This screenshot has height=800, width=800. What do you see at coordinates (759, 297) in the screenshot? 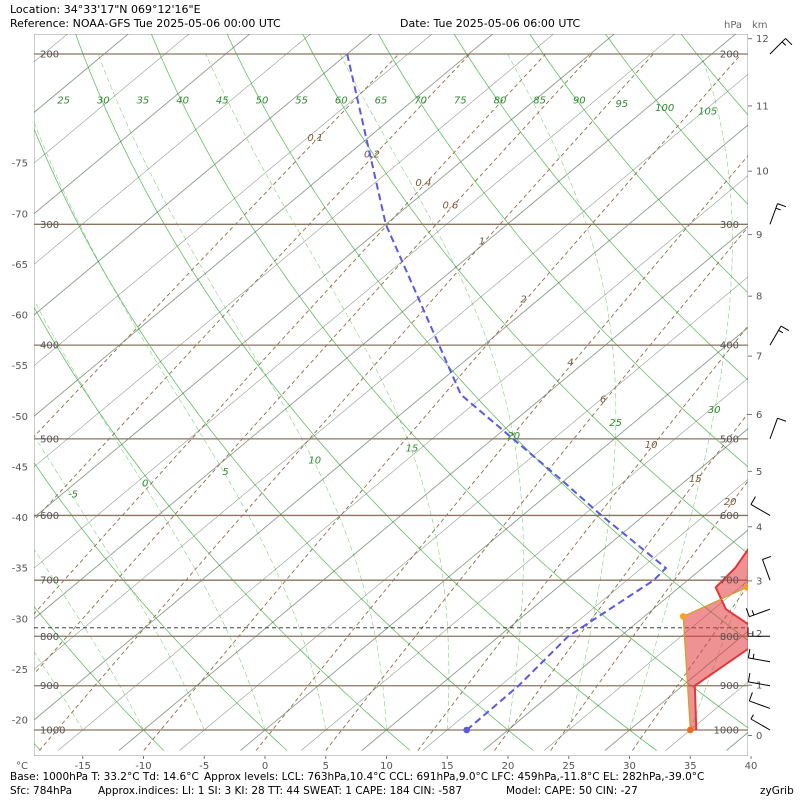
I see `height-tick-label: 8` at bounding box center [759, 297].